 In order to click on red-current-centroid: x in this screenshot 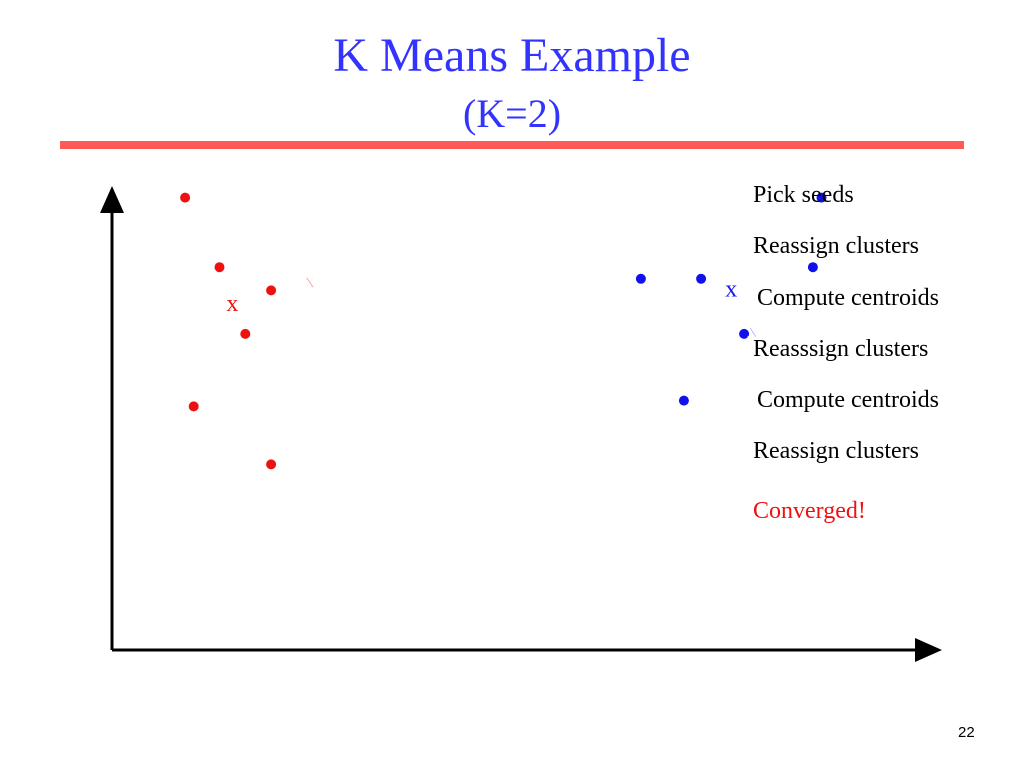, I will do `click(232, 304)`.